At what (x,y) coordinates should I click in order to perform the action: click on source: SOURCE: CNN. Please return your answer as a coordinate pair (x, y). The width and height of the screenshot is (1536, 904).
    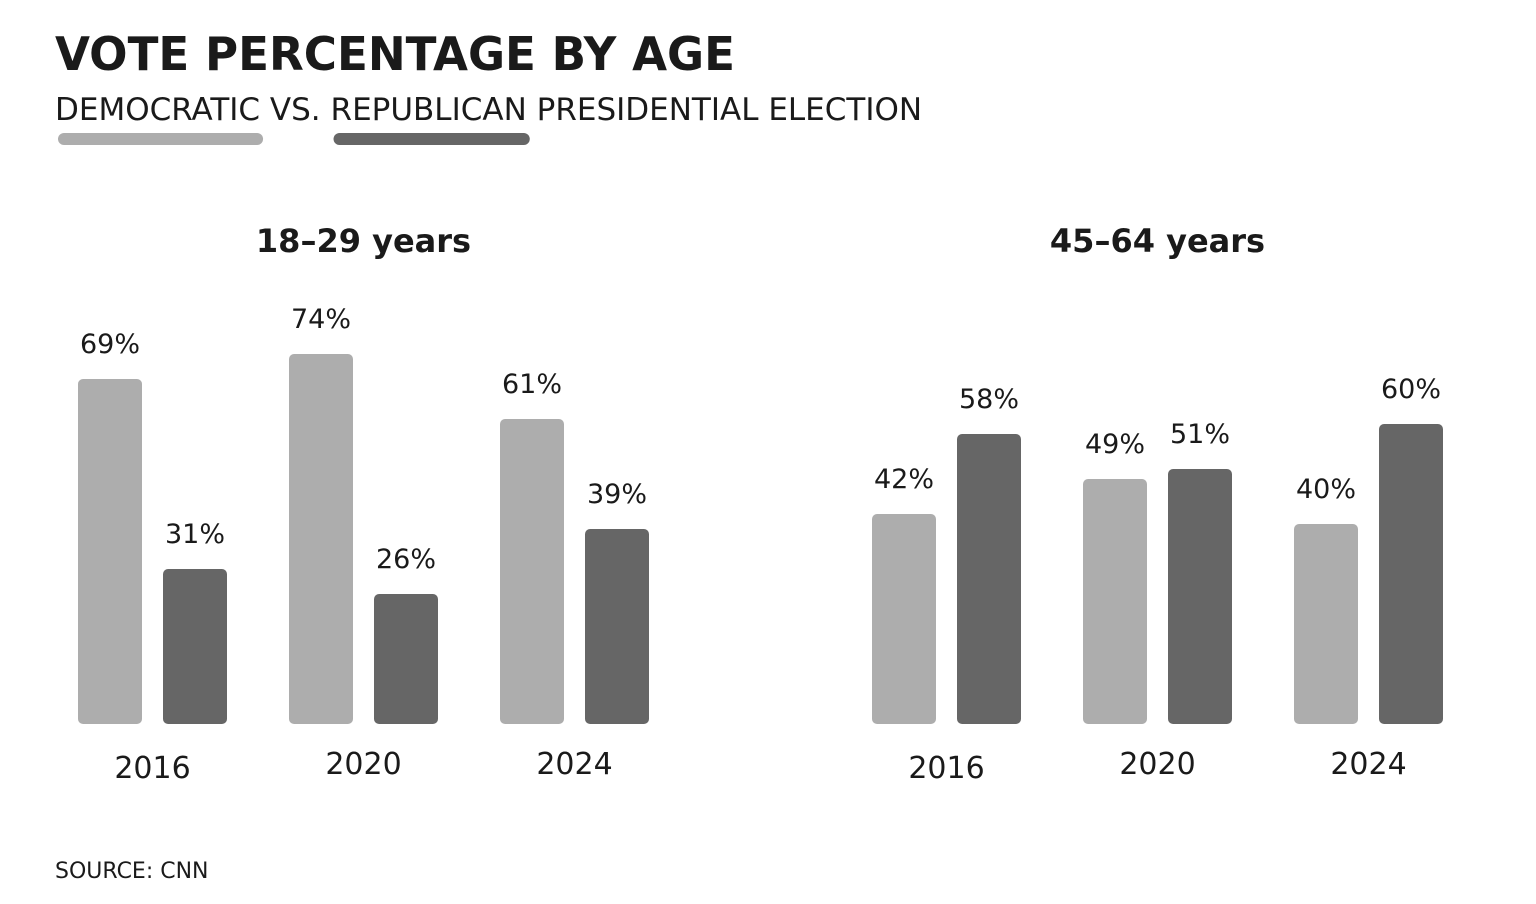
    Looking at the image, I should click on (132, 871).